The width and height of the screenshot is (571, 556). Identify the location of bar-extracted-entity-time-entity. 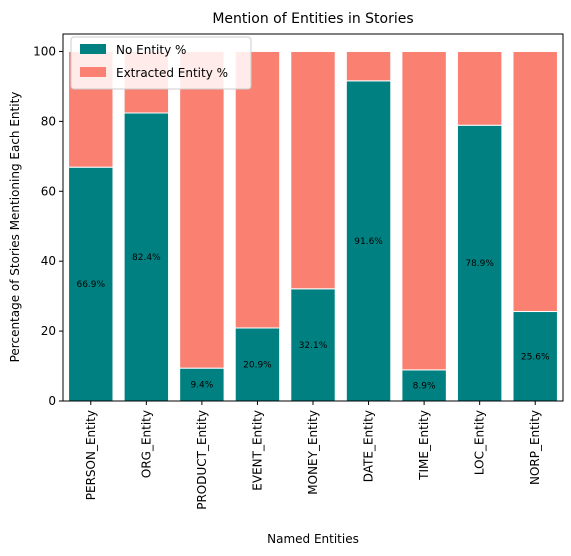
(424, 210).